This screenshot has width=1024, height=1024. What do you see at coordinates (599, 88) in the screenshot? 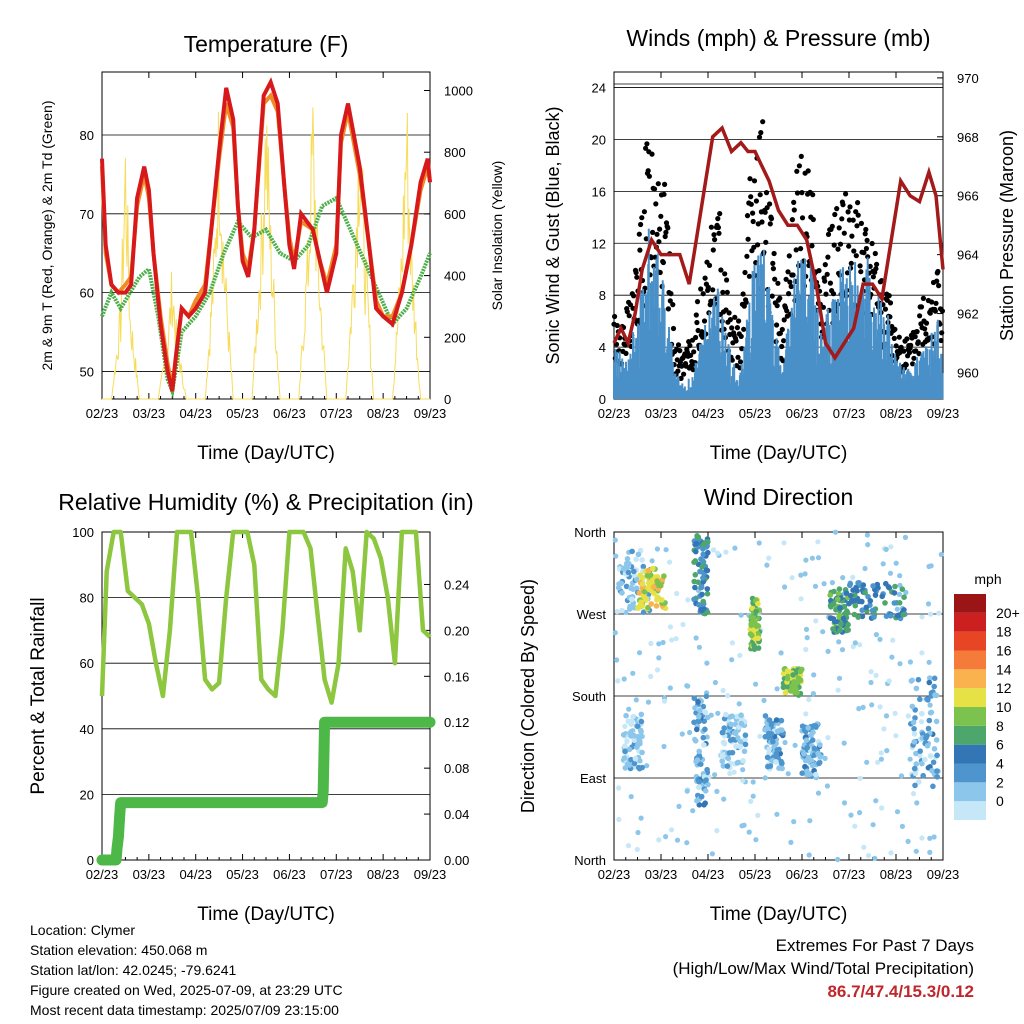
I see `y-tick-label-1-6: 24` at bounding box center [599, 88].